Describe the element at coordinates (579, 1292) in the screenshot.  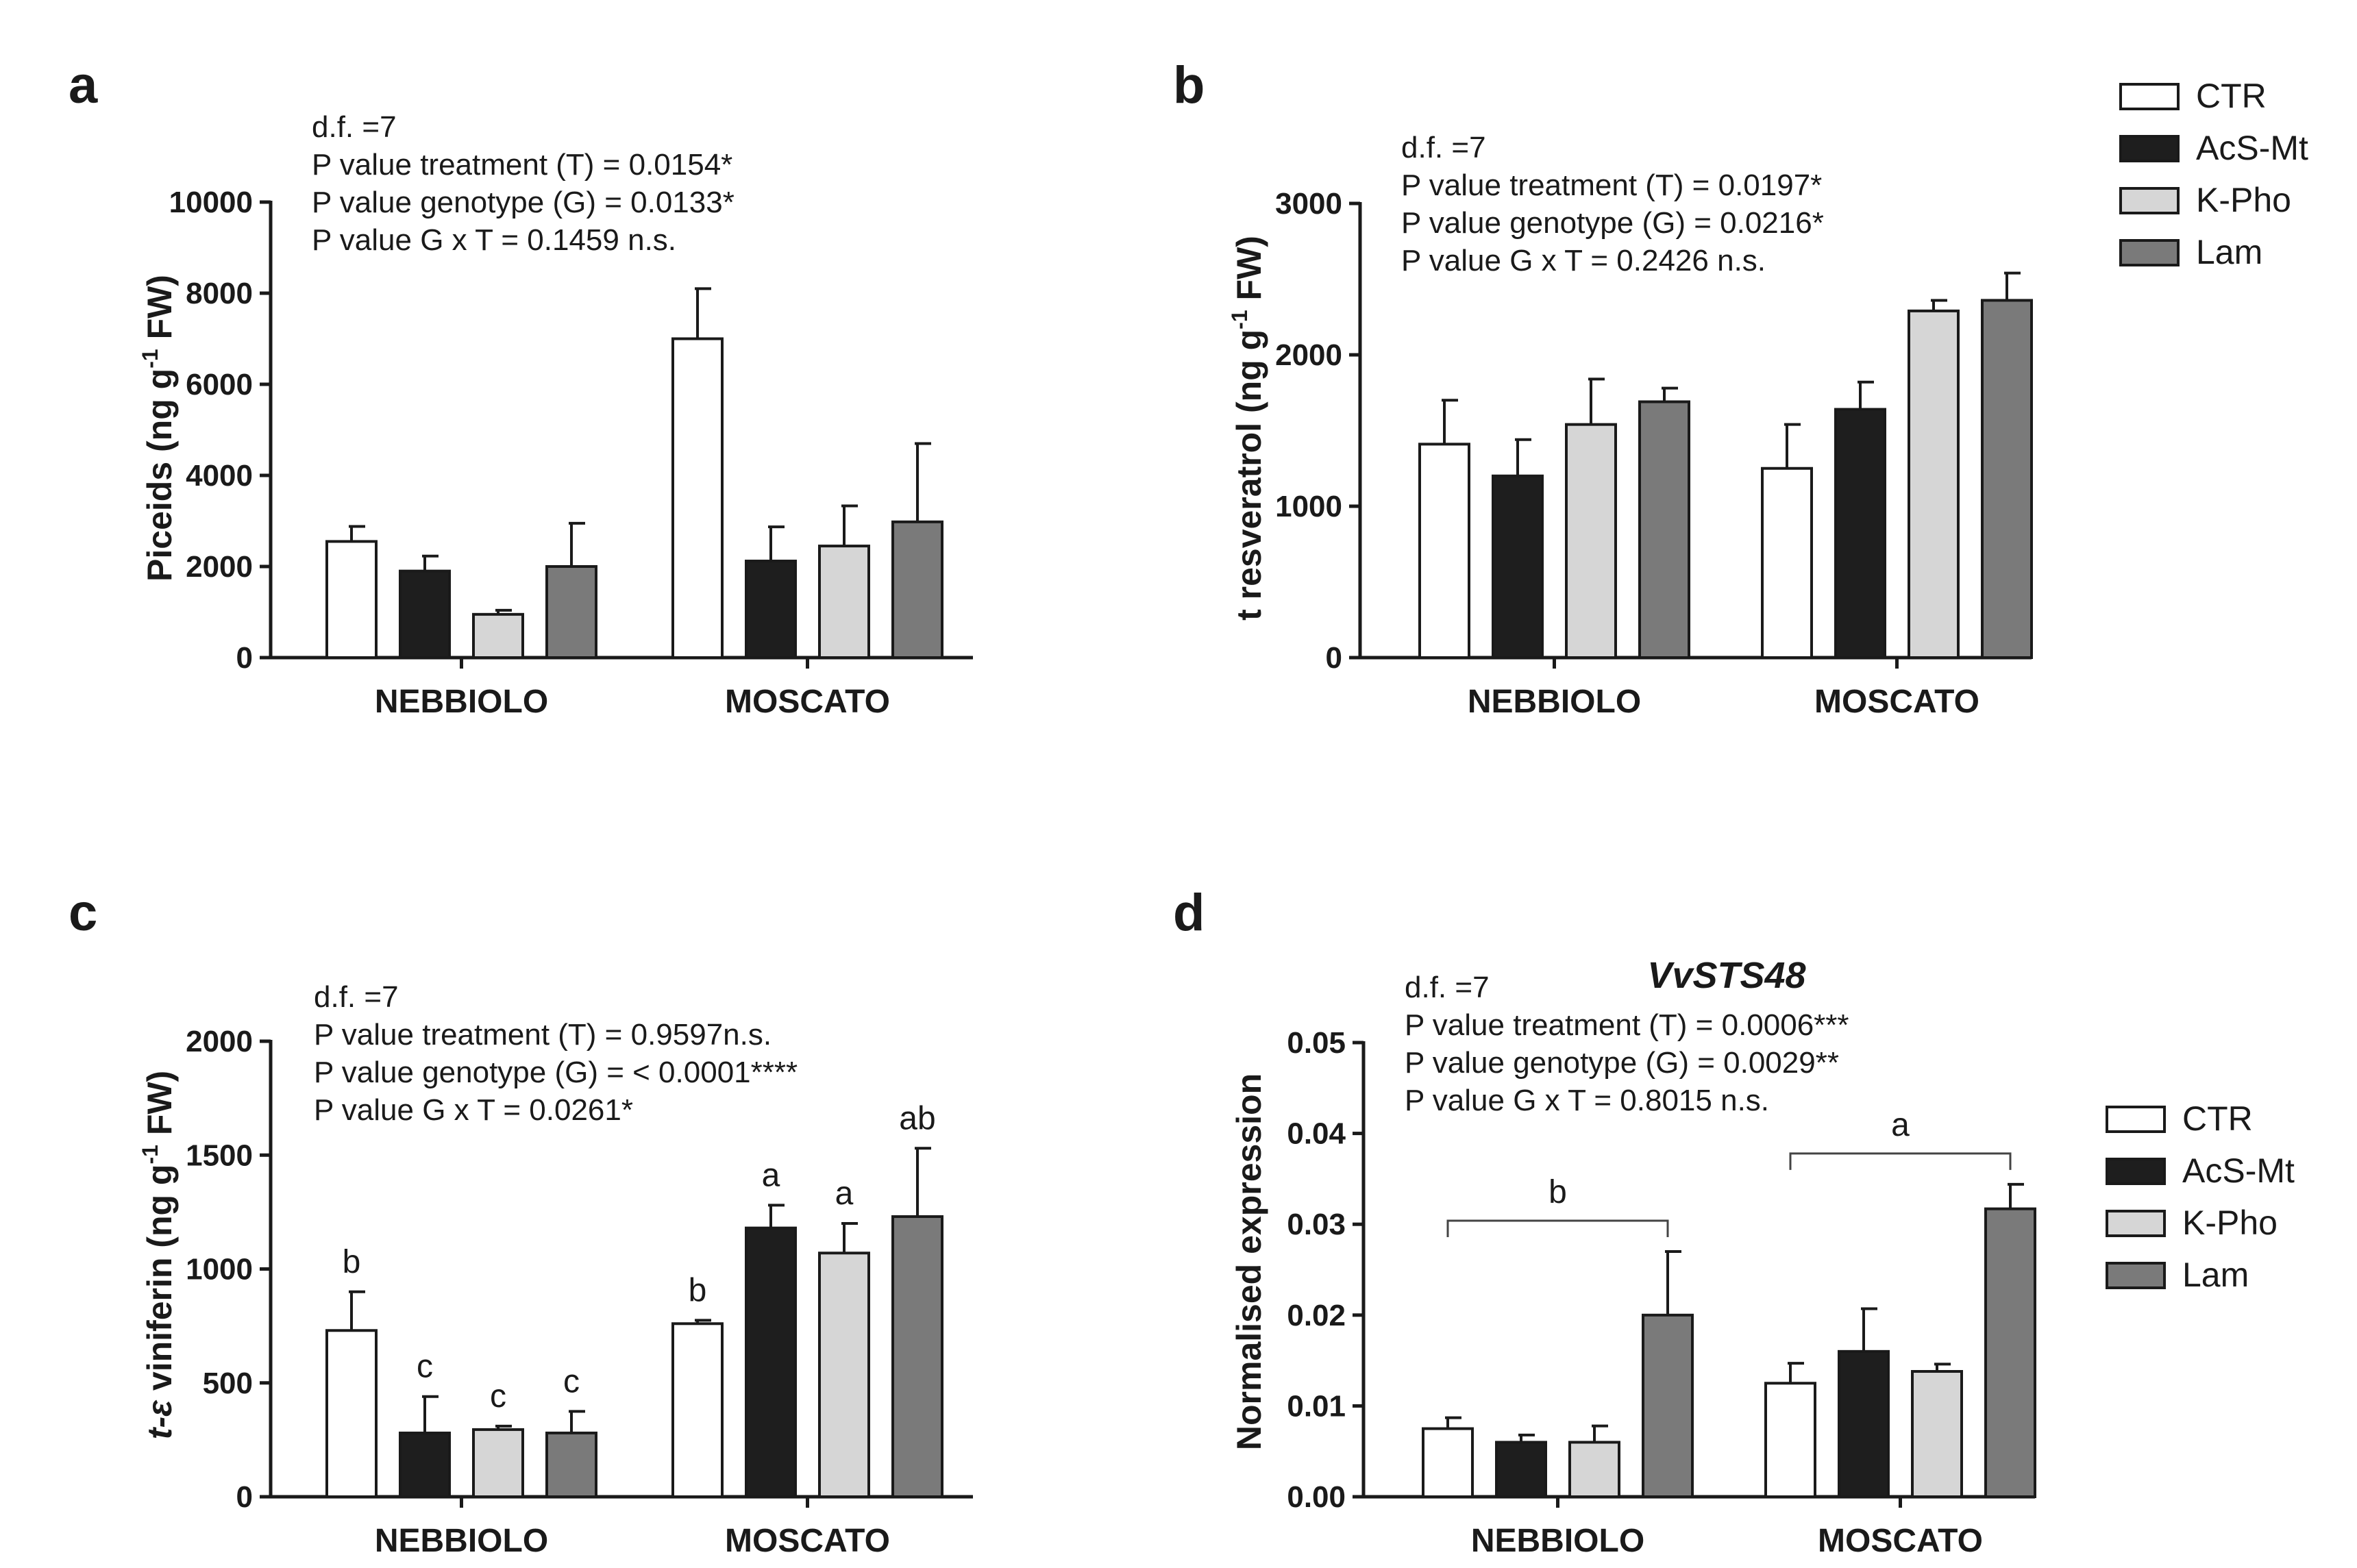
I see `plot-t-viniferin: 0 500 1000 1500 2000 NEBBIOLO MOSCATO b b c a c a c ab` at that location.